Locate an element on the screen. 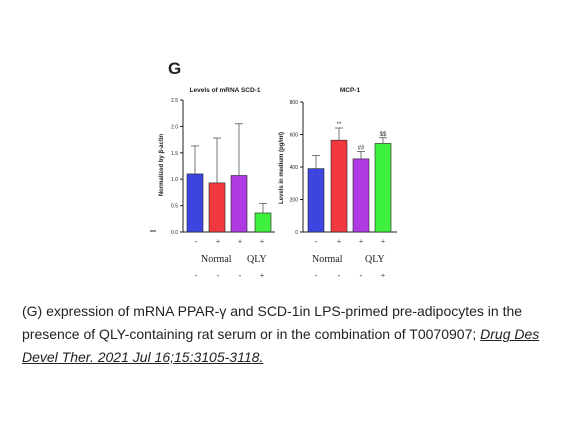 The height and width of the screenshot is (425, 567). scd1-sign2-3: - is located at coordinates (240, 275).